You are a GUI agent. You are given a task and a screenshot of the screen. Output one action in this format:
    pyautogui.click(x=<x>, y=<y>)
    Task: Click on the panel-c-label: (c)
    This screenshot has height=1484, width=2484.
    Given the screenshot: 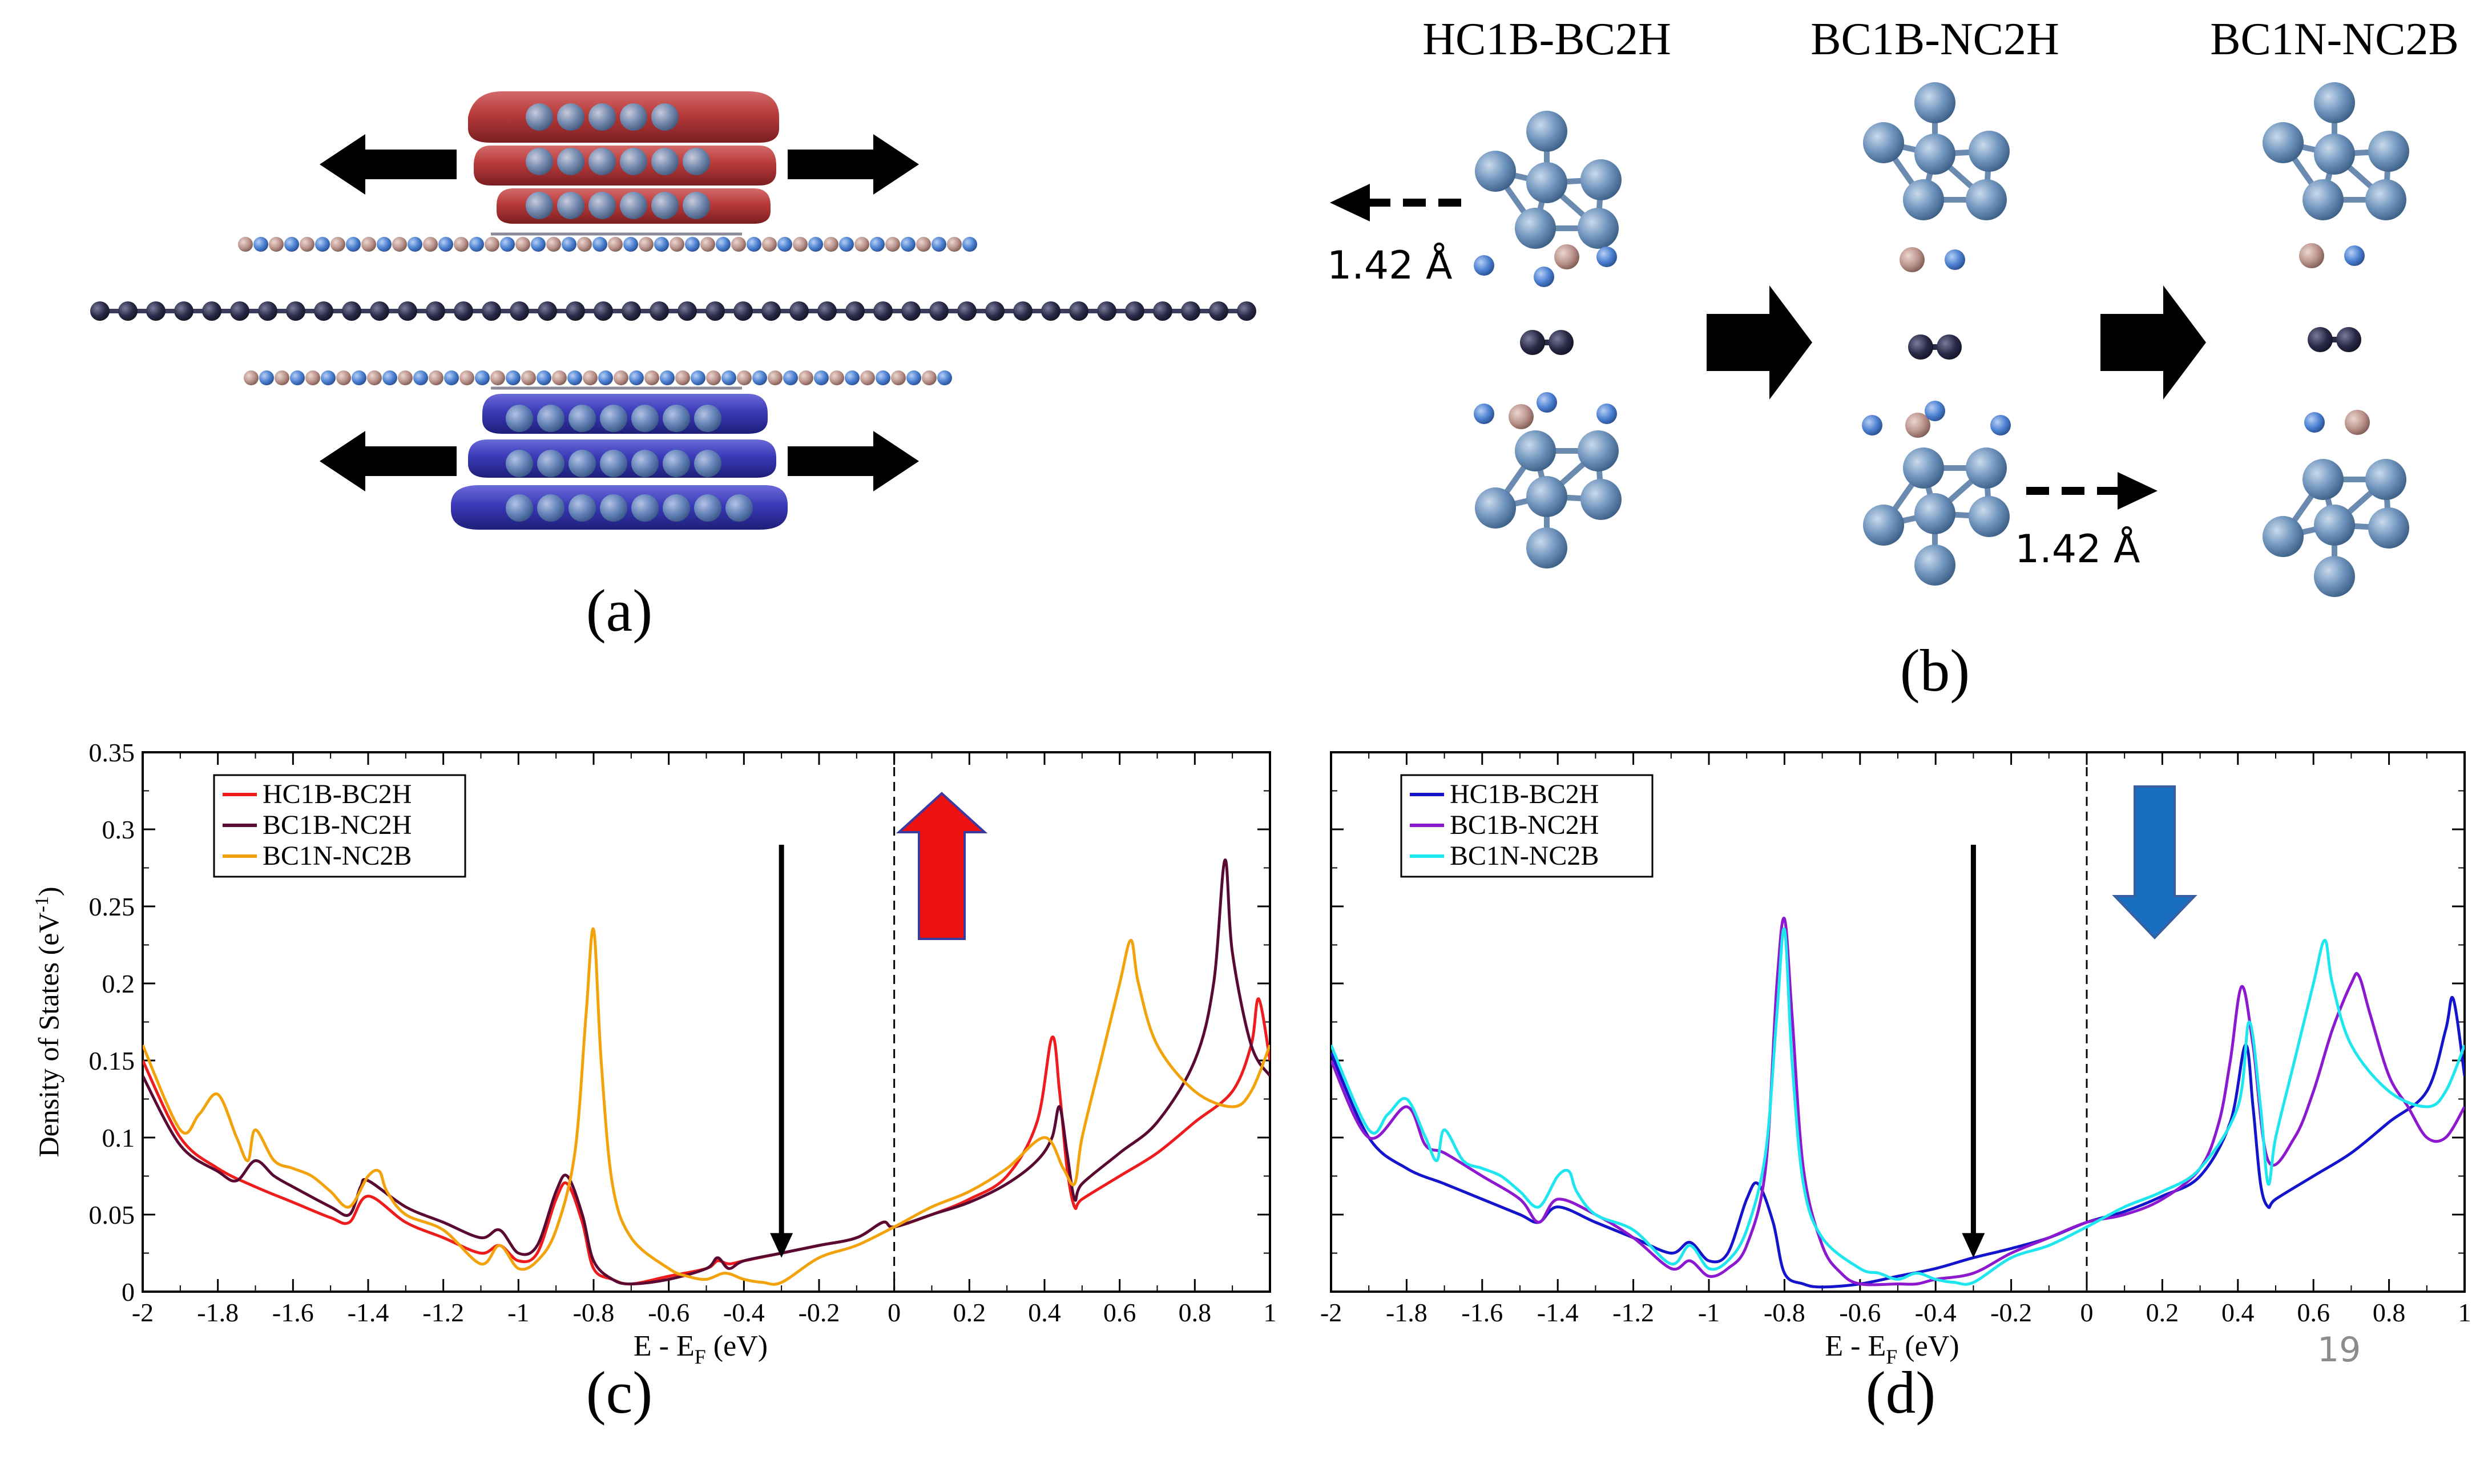 What is the action you would take?
    pyautogui.click(x=620, y=1393)
    